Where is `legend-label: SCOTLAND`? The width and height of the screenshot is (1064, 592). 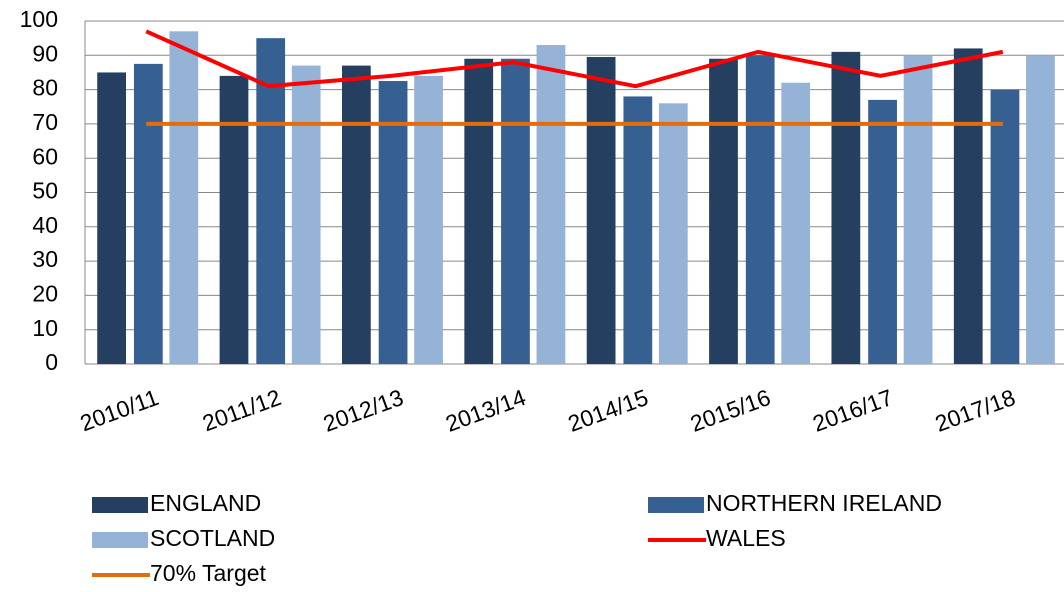 legend-label: SCOTLAND is located at coordinates (212, 538).